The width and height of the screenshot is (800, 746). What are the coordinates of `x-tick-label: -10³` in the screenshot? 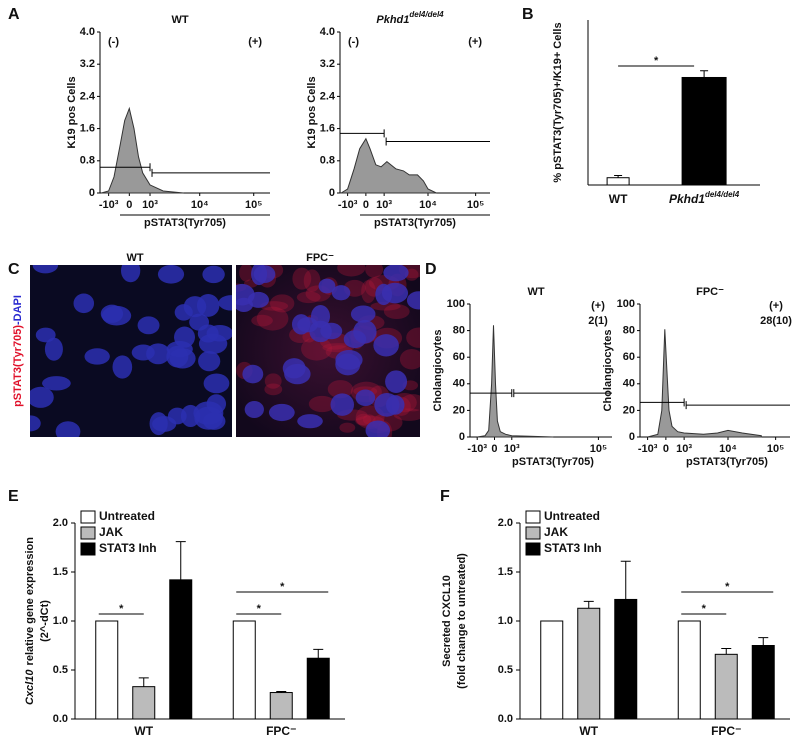 It's located at (109, 205).